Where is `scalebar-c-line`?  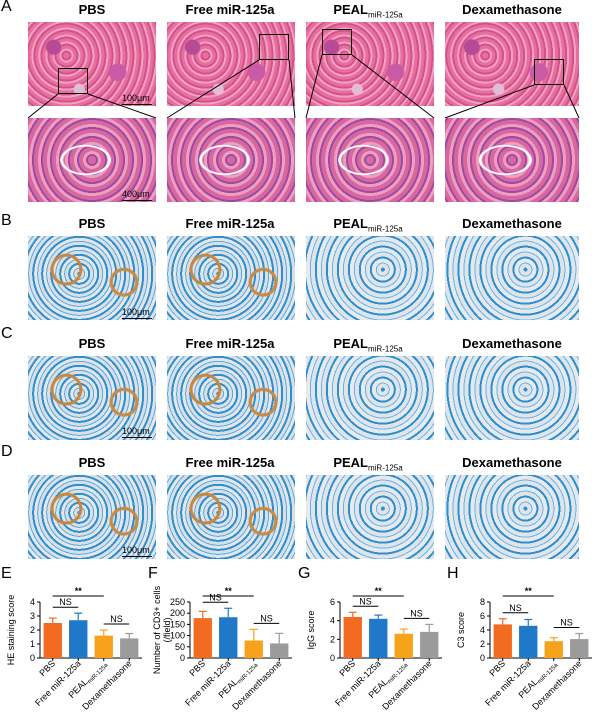
scalebar-c-line is located at coordinates (137, 437).